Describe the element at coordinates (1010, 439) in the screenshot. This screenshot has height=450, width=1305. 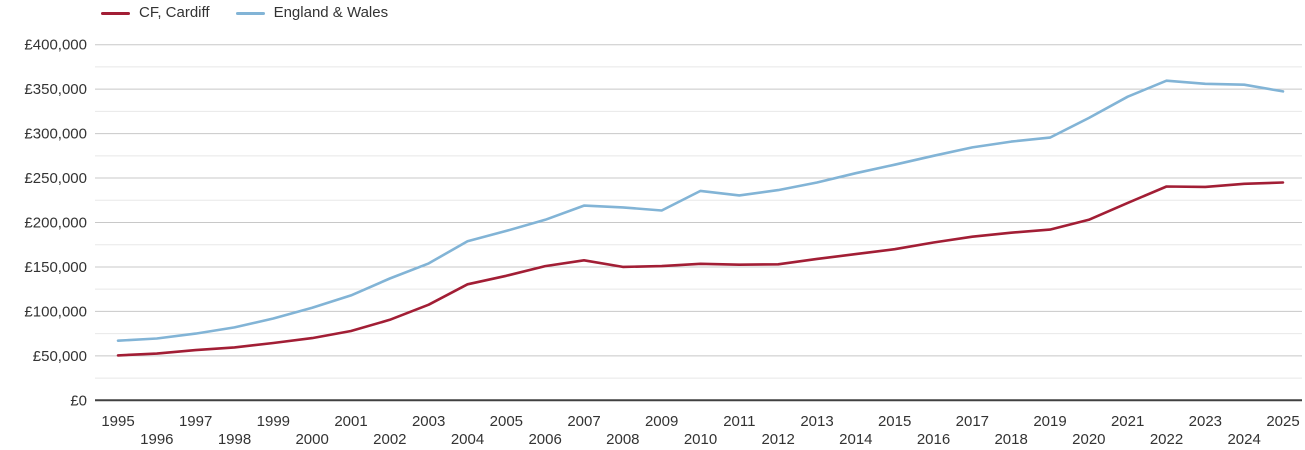
I see `x-axis-label: 2018` at that location.